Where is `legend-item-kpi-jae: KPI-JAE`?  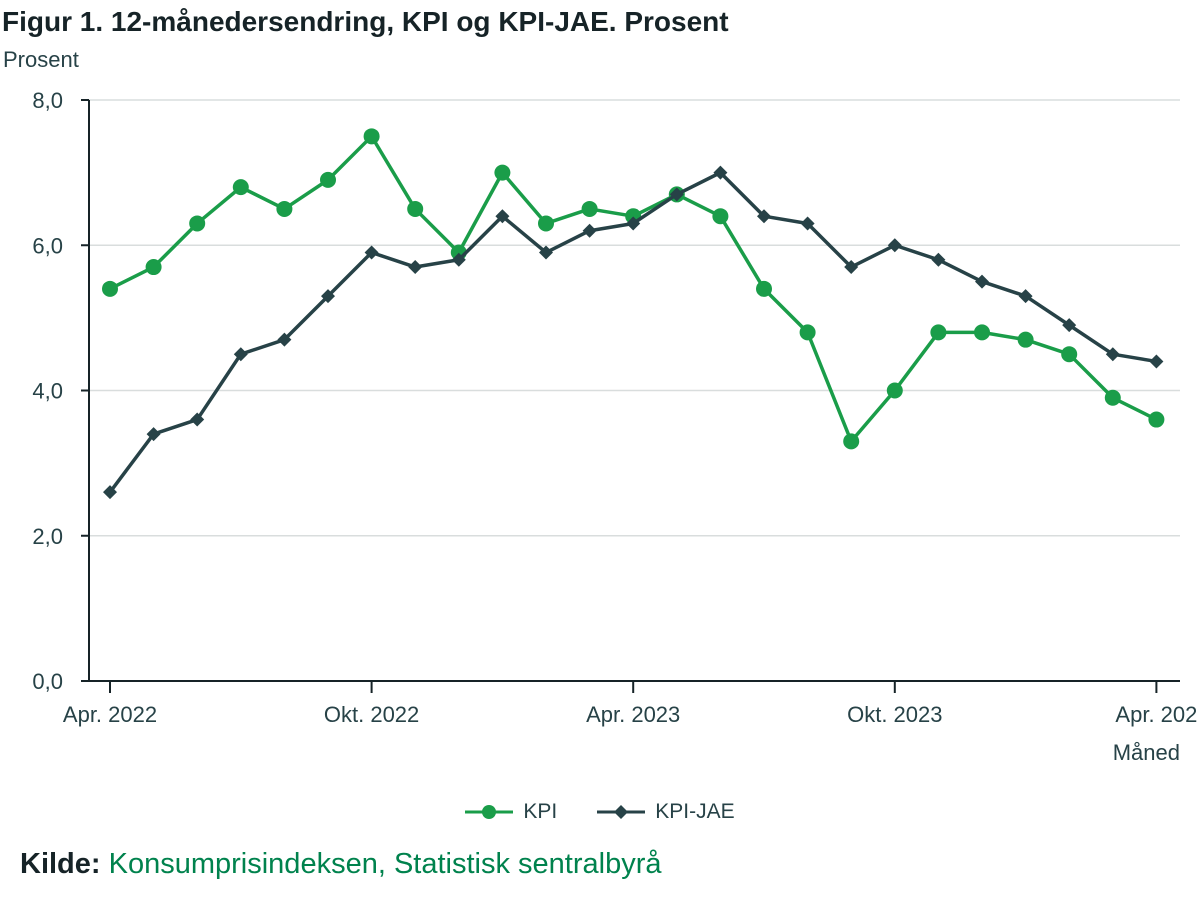 legend-item-kpi-jae: KPI-JAE is located at coordinates (666, 812).